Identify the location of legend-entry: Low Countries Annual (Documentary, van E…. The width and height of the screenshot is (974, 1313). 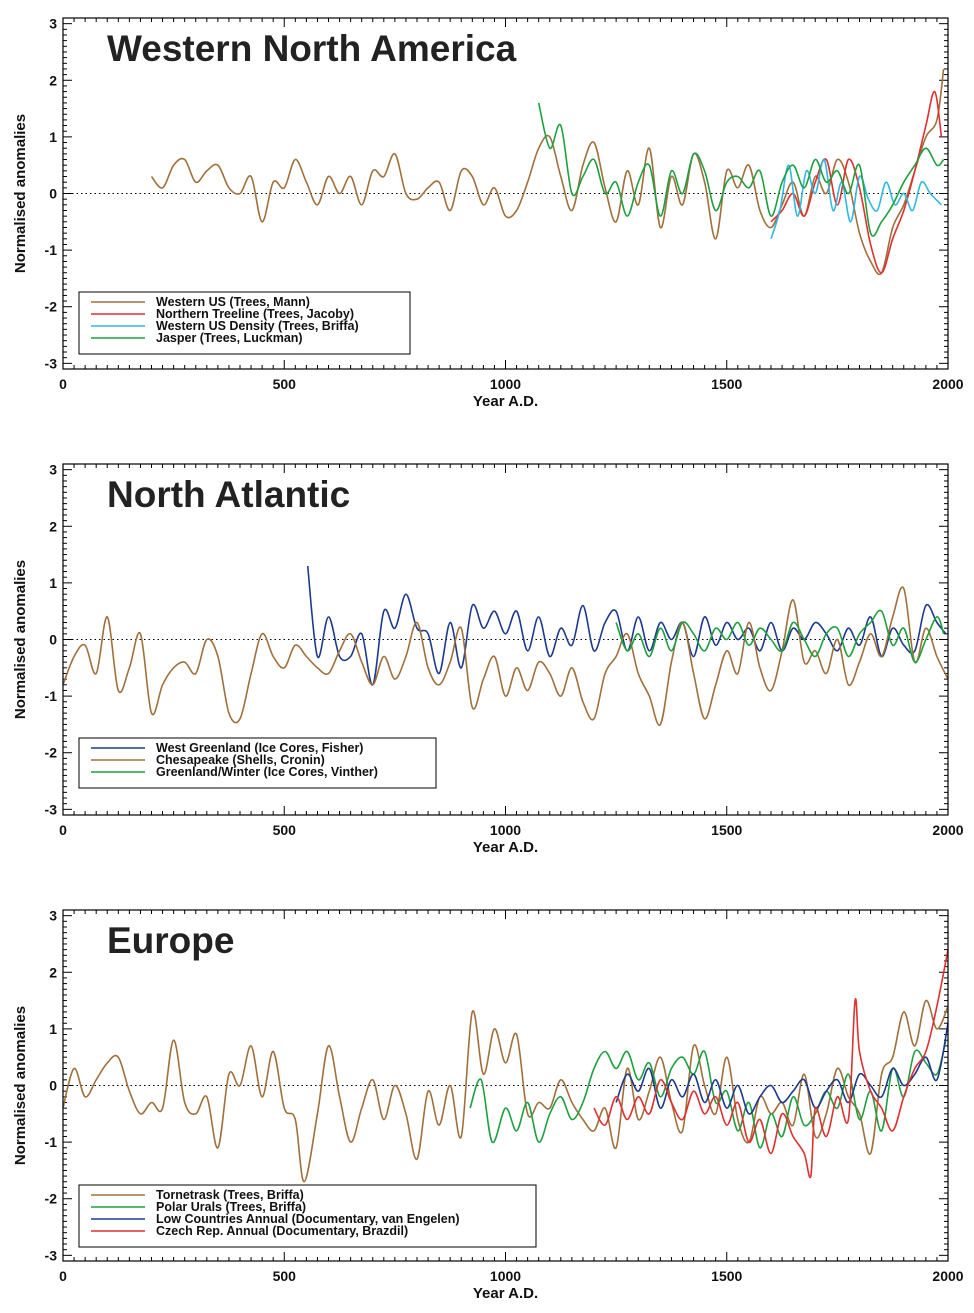
(308, 1219).